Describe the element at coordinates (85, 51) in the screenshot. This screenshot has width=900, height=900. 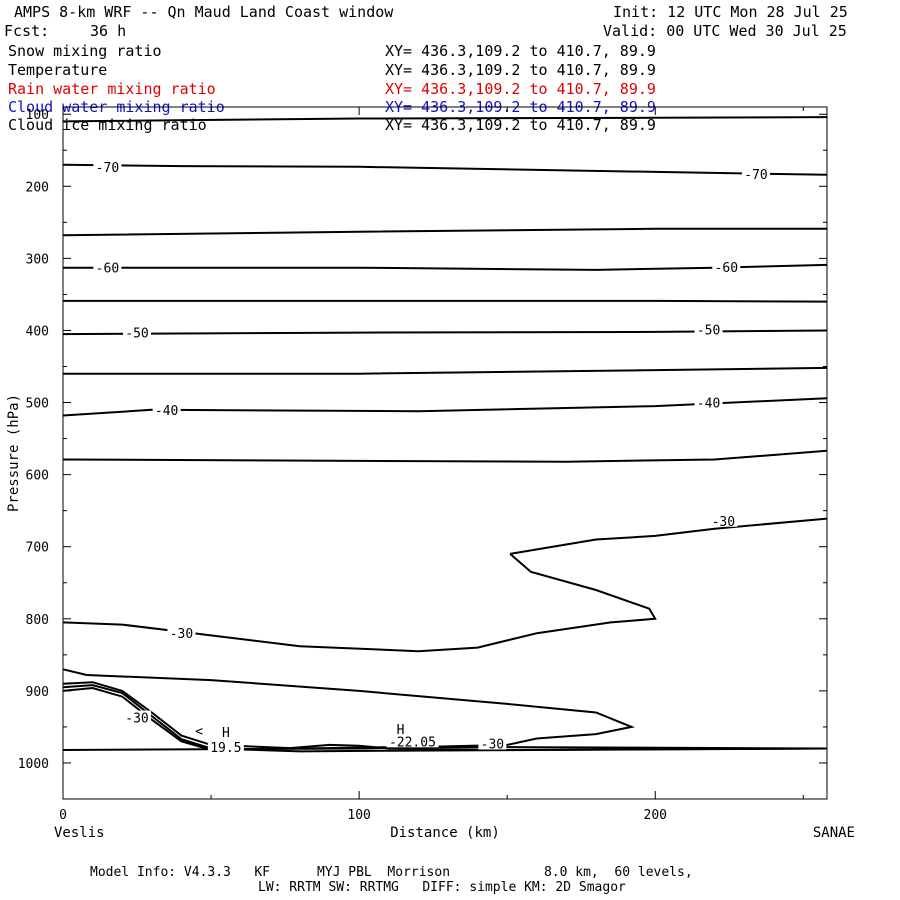
I see `field-name: Snow mixing ratio` at that location.